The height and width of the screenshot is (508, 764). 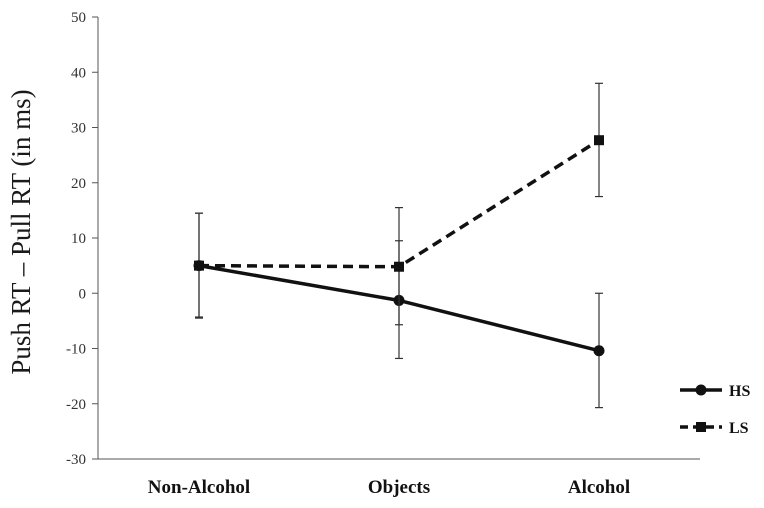 I want to click on y-tick-label: 20, so click(x=78, y=184).